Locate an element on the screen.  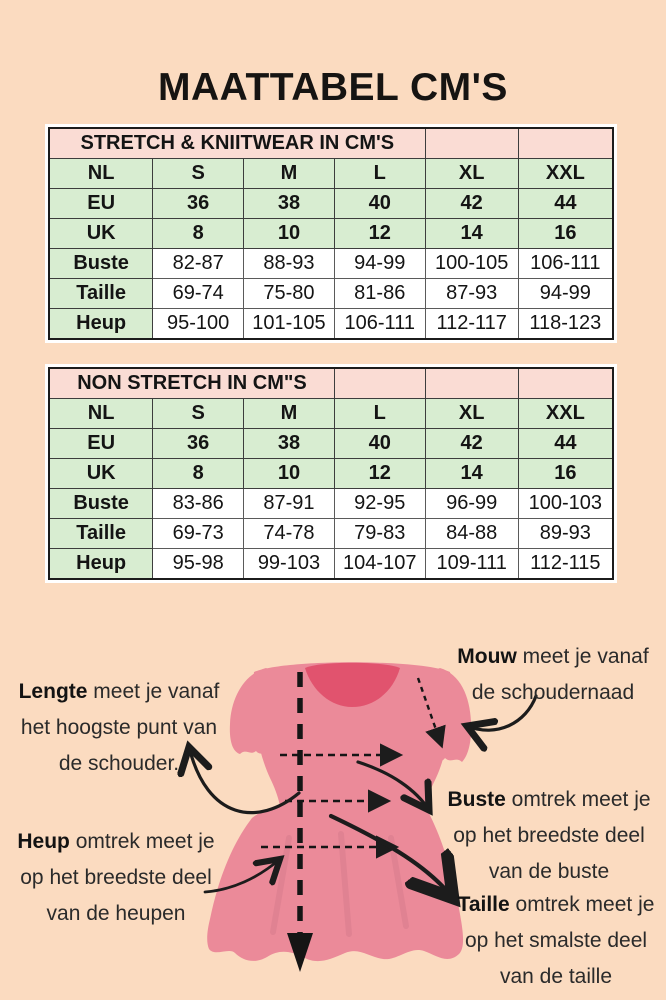
taille-annotation-lead: Taille is located at coordinates (483, 904).